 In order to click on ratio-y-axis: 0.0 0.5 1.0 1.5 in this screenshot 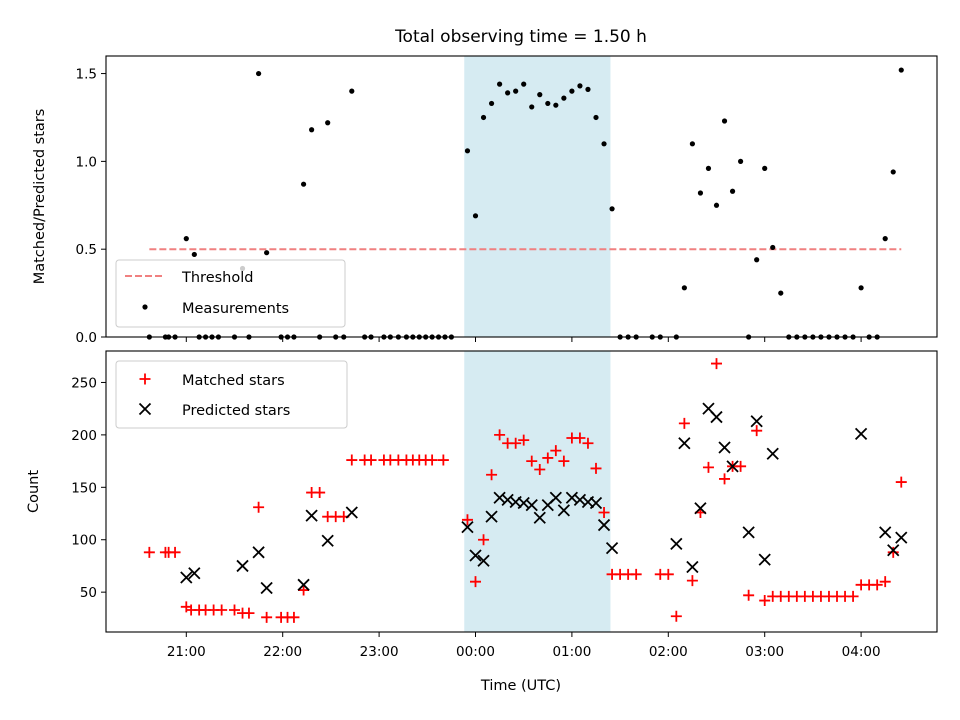, I will do `click(91, 206)`.